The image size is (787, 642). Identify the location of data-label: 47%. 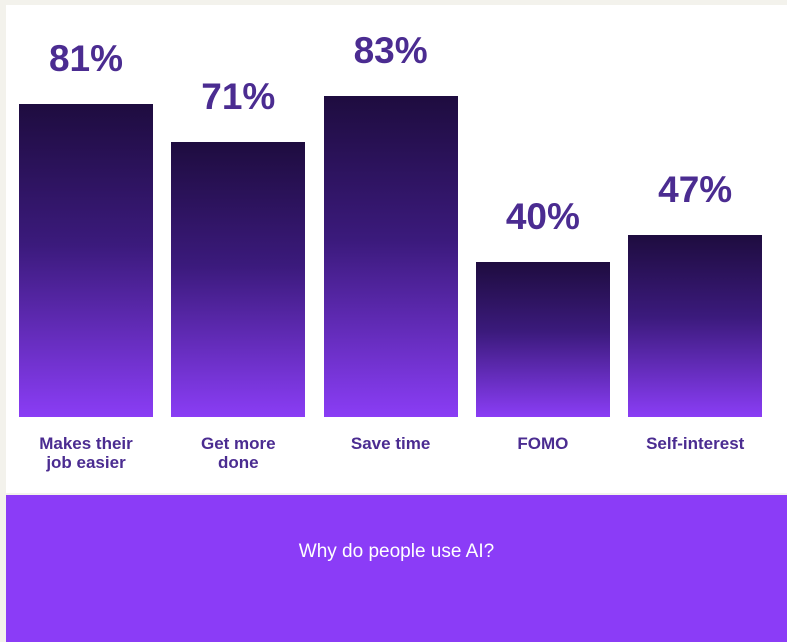
(695, 190).